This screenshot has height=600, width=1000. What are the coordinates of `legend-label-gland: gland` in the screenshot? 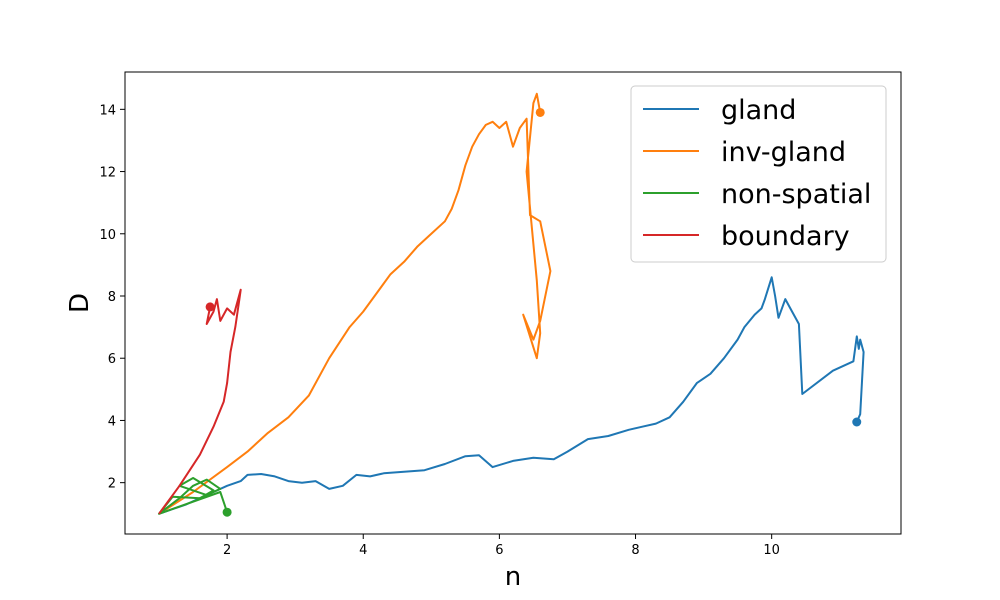 It's located at (758, 110).